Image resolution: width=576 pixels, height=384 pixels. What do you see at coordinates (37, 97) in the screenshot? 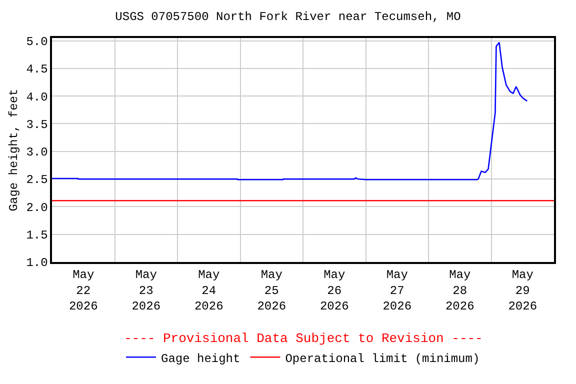
I see `y-tick-label: 4.0` at bounding box center [37, 97].